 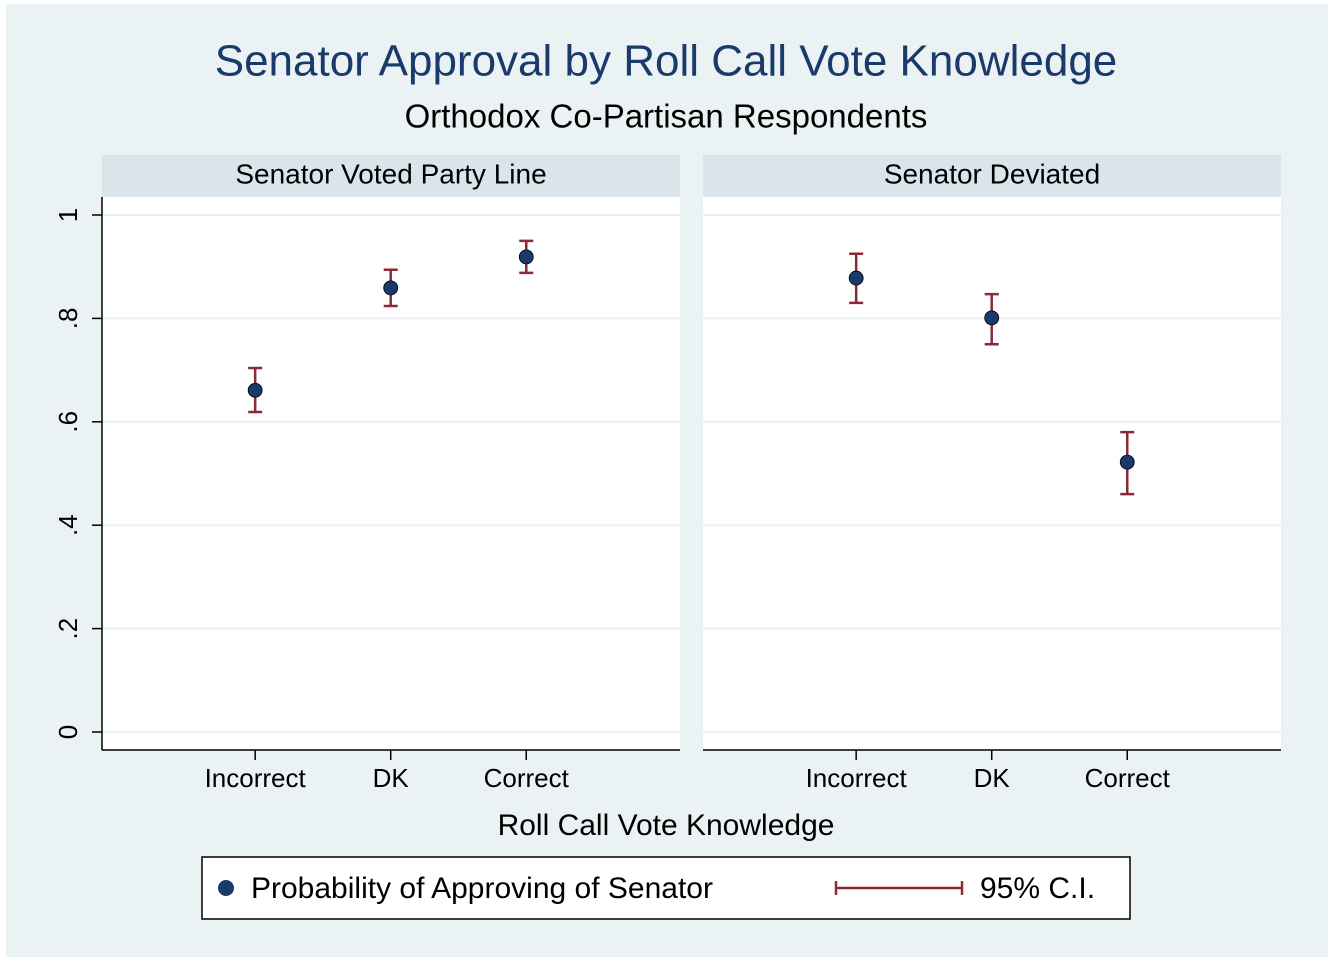 I want to click on y-tick-label: .8, so click(x=68, y=319).